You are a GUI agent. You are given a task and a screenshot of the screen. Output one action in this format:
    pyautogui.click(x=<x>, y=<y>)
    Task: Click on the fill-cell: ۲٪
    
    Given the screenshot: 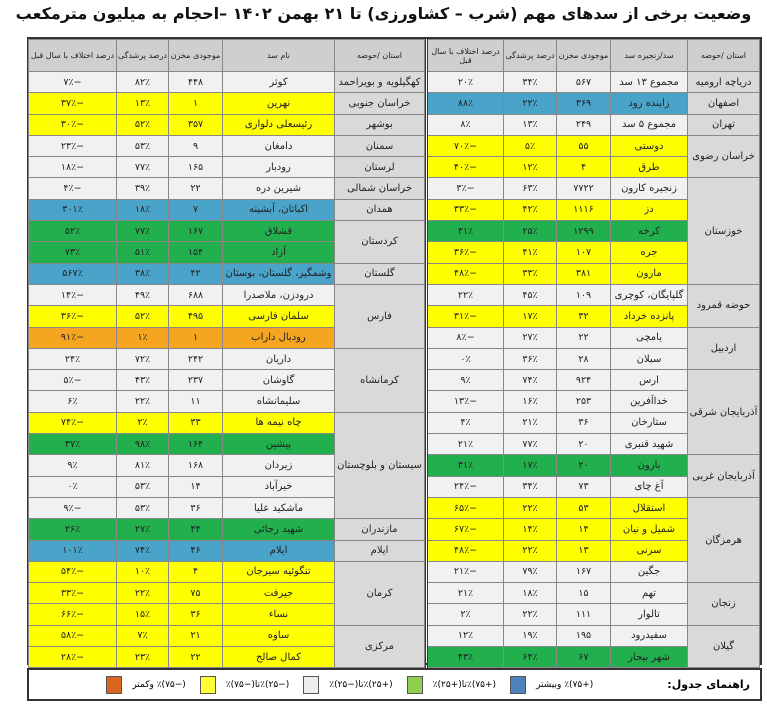 What is the action you would take?
    pyautogui.click(x=142, y=423)
    